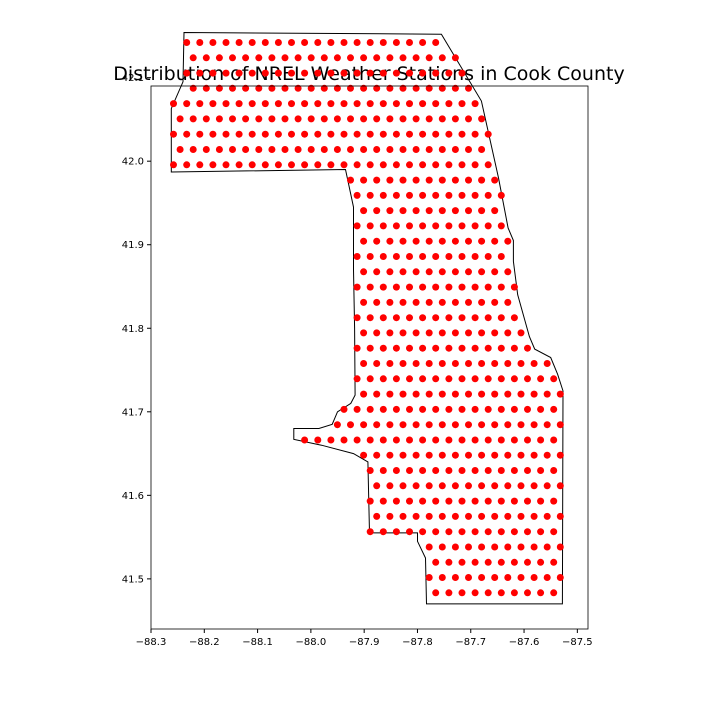 This screenshot has height=720, width=720. I want to click on x-tick-label: −87.6, so click(524, 642).